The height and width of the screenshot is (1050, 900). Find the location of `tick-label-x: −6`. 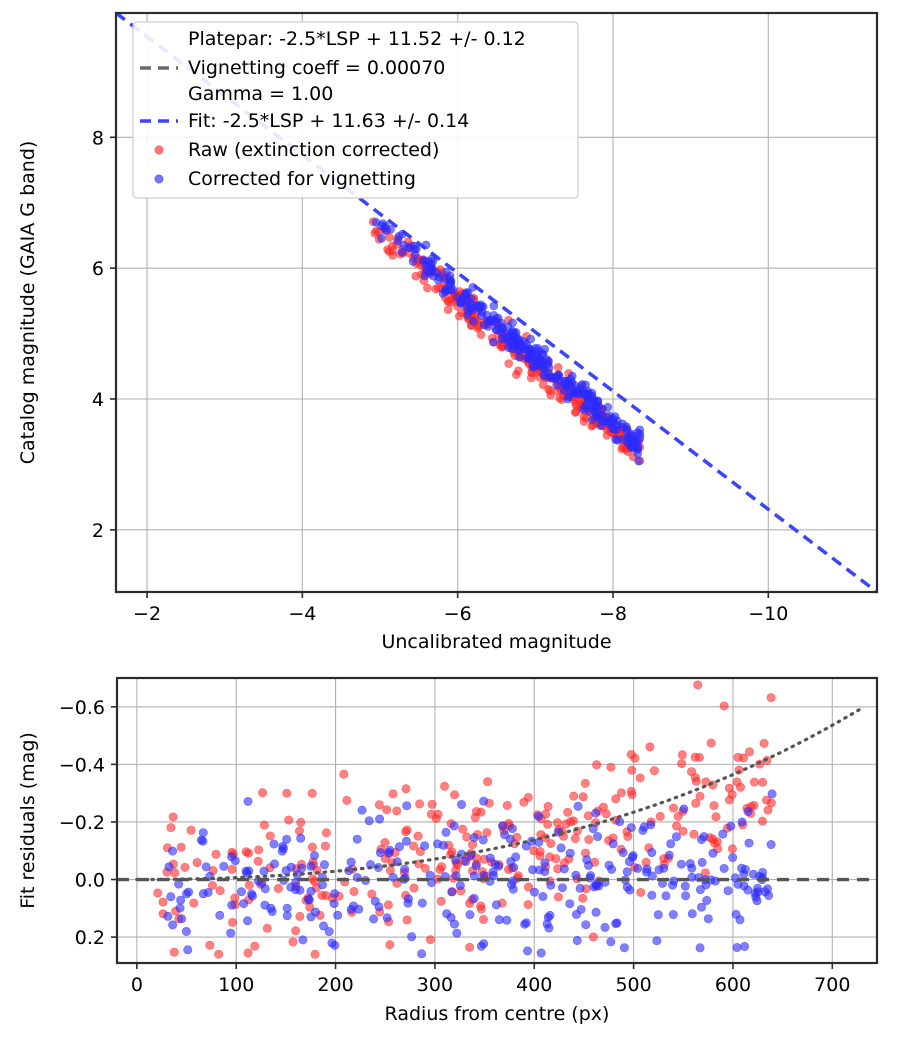

tick-label-x: −6 is located at coordinates (458, 614).